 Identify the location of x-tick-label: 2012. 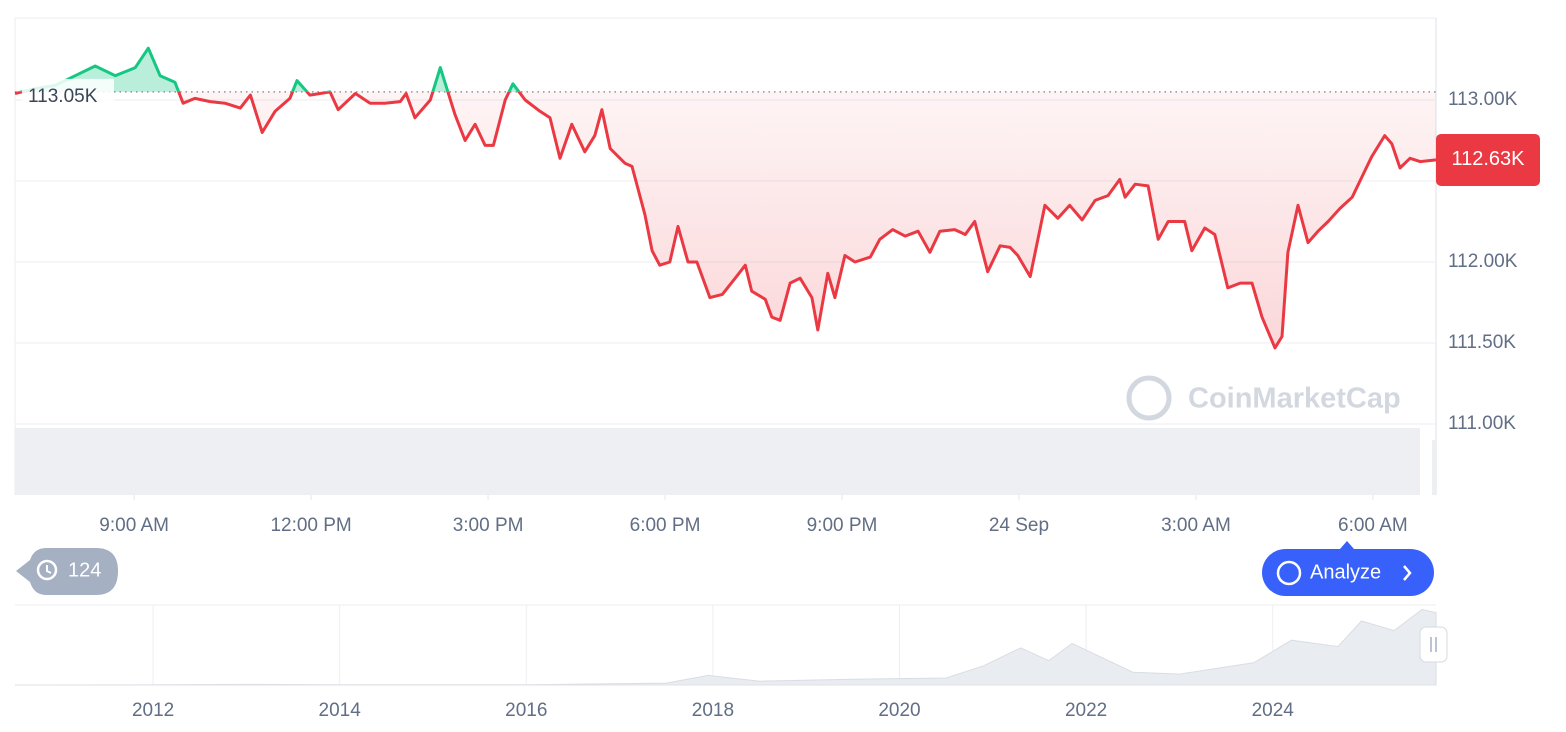
(153, 710).